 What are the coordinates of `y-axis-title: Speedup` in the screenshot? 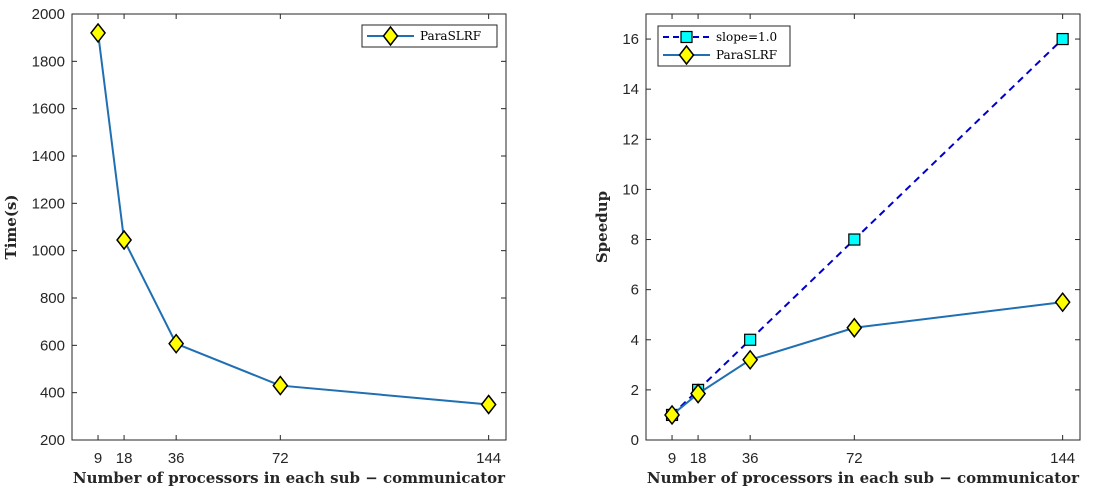 It's located at (602, 227).